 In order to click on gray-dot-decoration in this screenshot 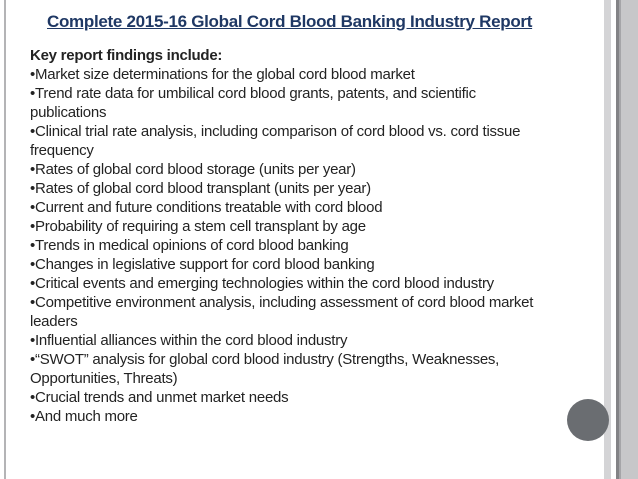, I will do `click(588, 420)`.